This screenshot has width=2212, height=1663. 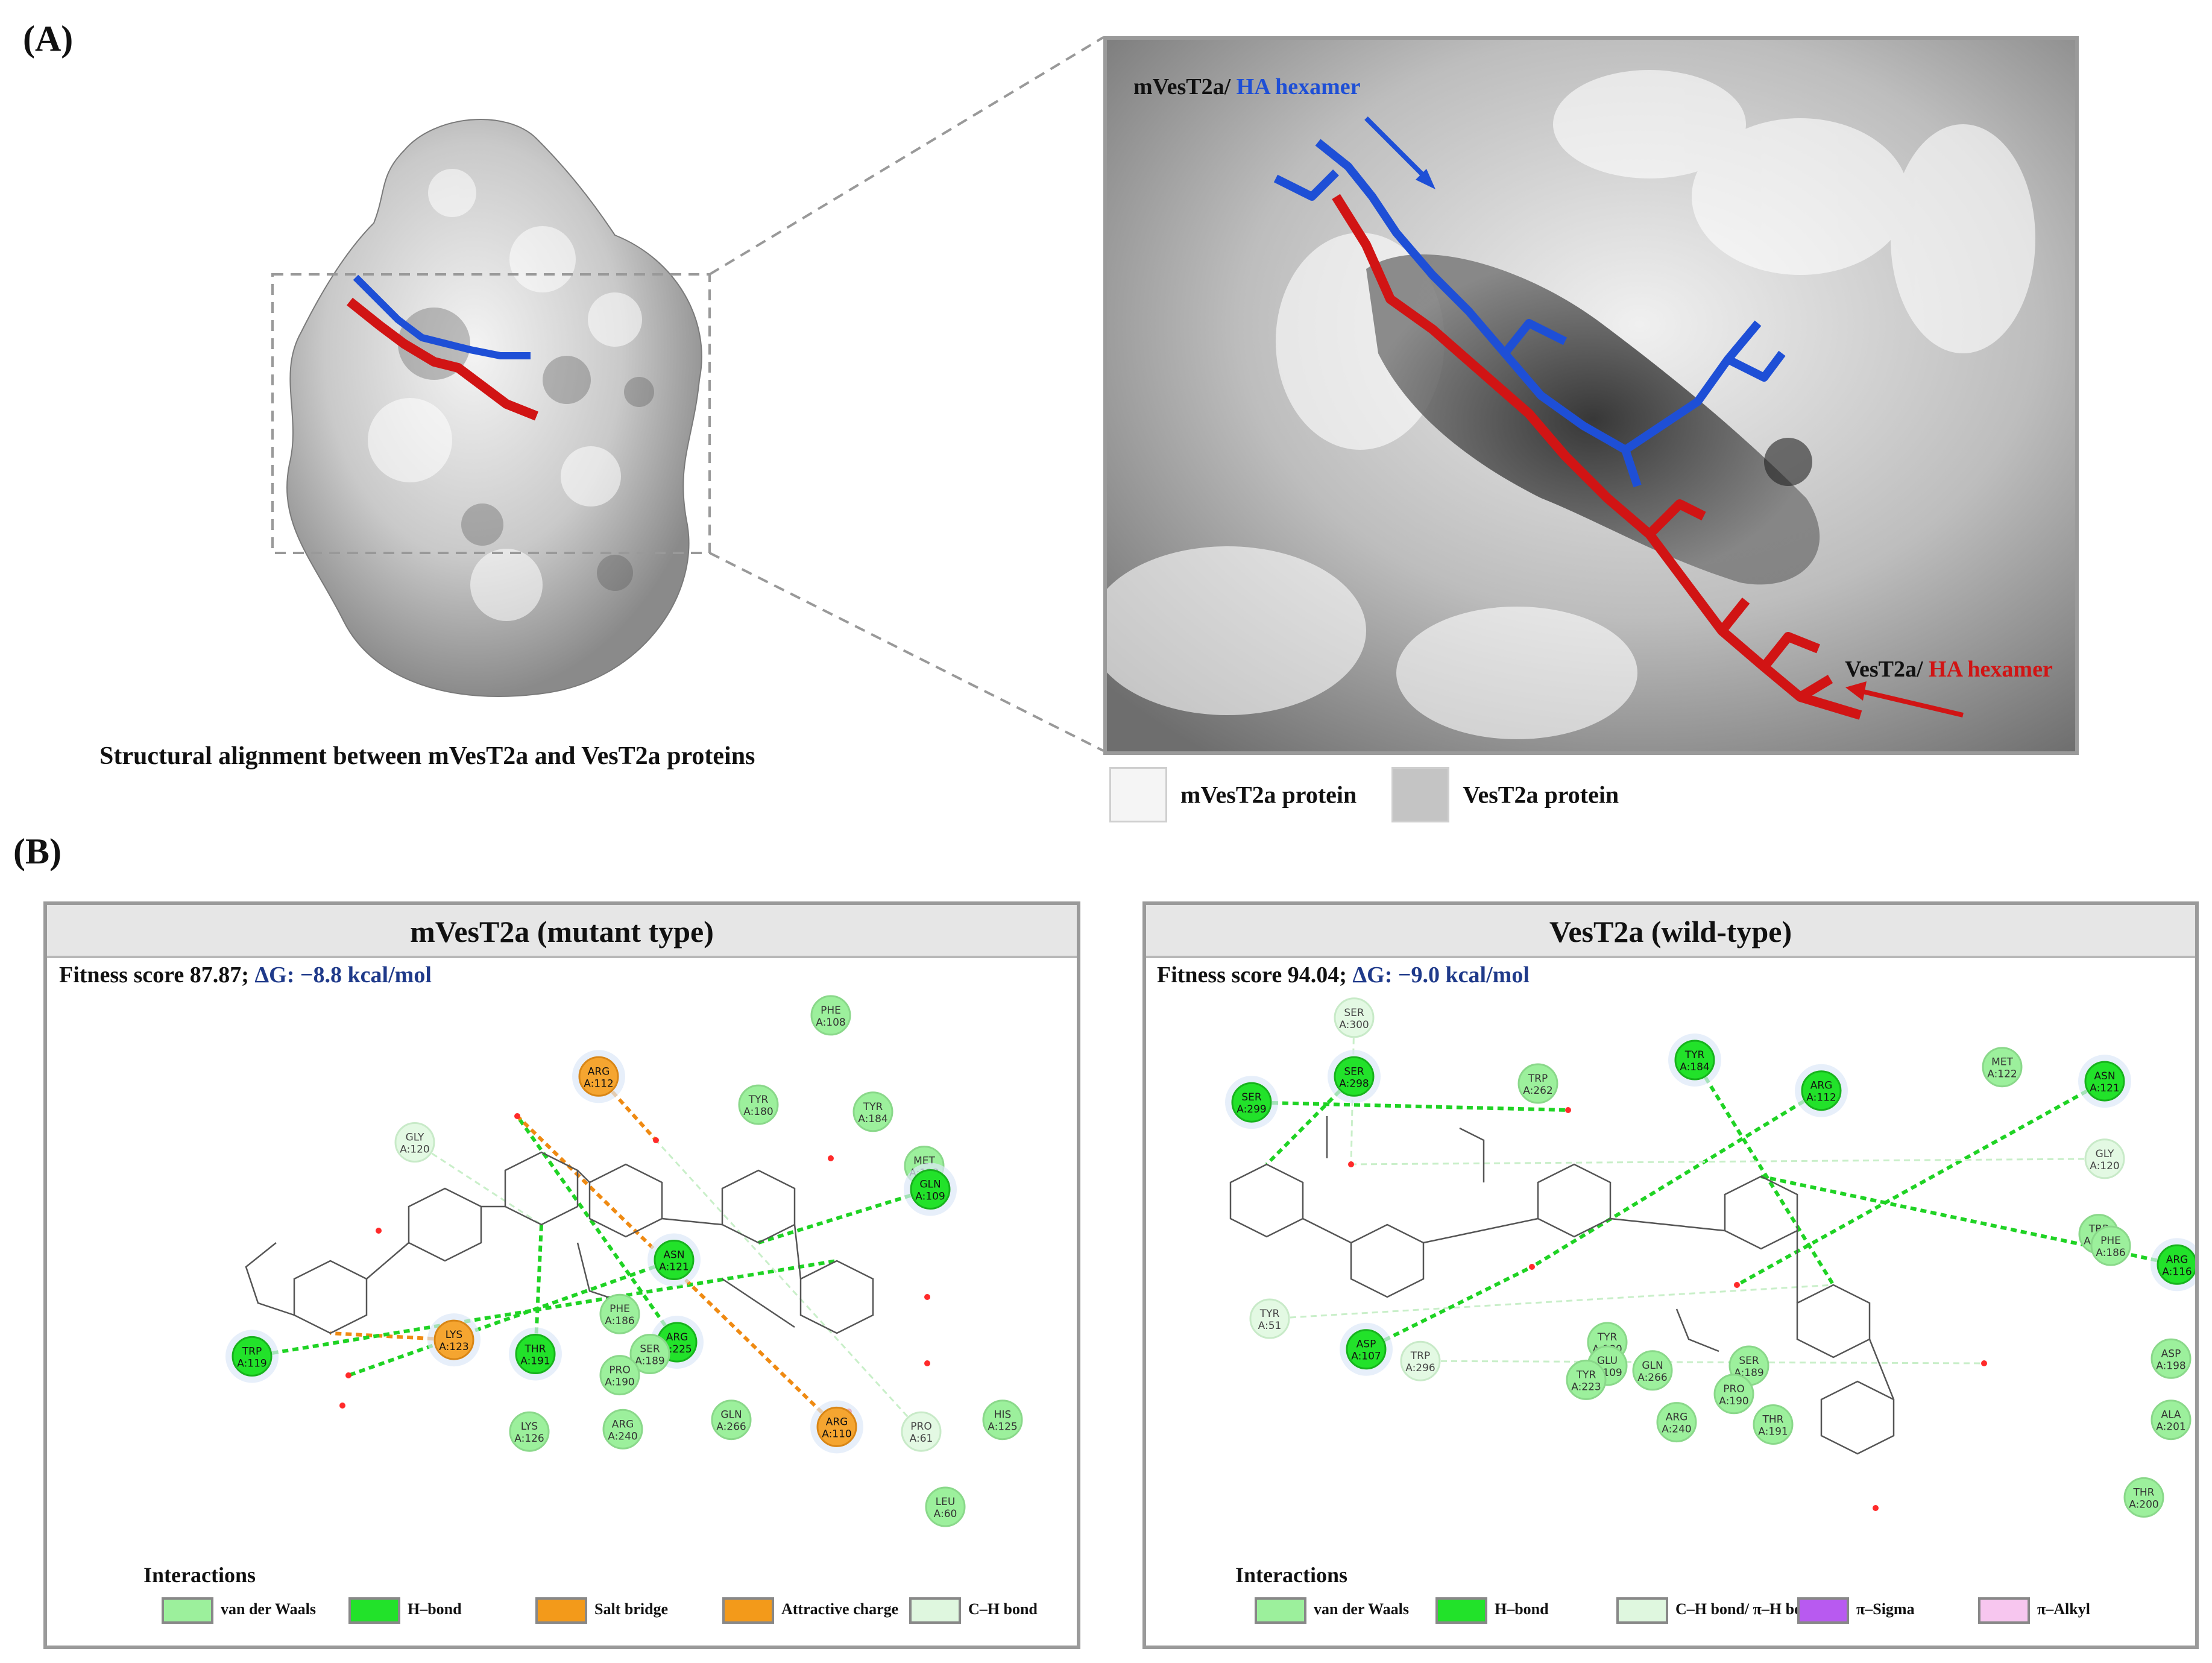 I want to click on mutant-legend-item: Salt bridge, so click(x=601, y=1610).